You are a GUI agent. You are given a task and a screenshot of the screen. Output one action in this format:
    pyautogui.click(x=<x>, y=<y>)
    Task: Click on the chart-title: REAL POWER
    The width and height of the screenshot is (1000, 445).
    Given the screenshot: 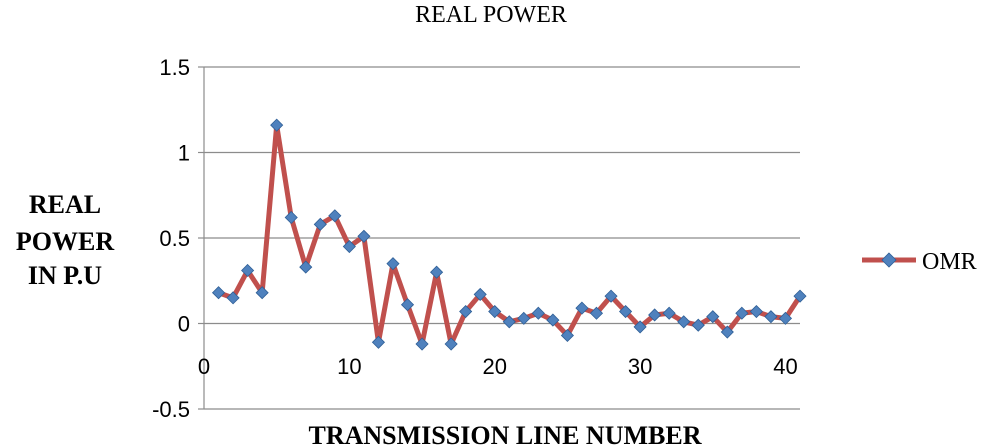 What is the action you would take?
    pyautogui.click(x=491, y=15)
    